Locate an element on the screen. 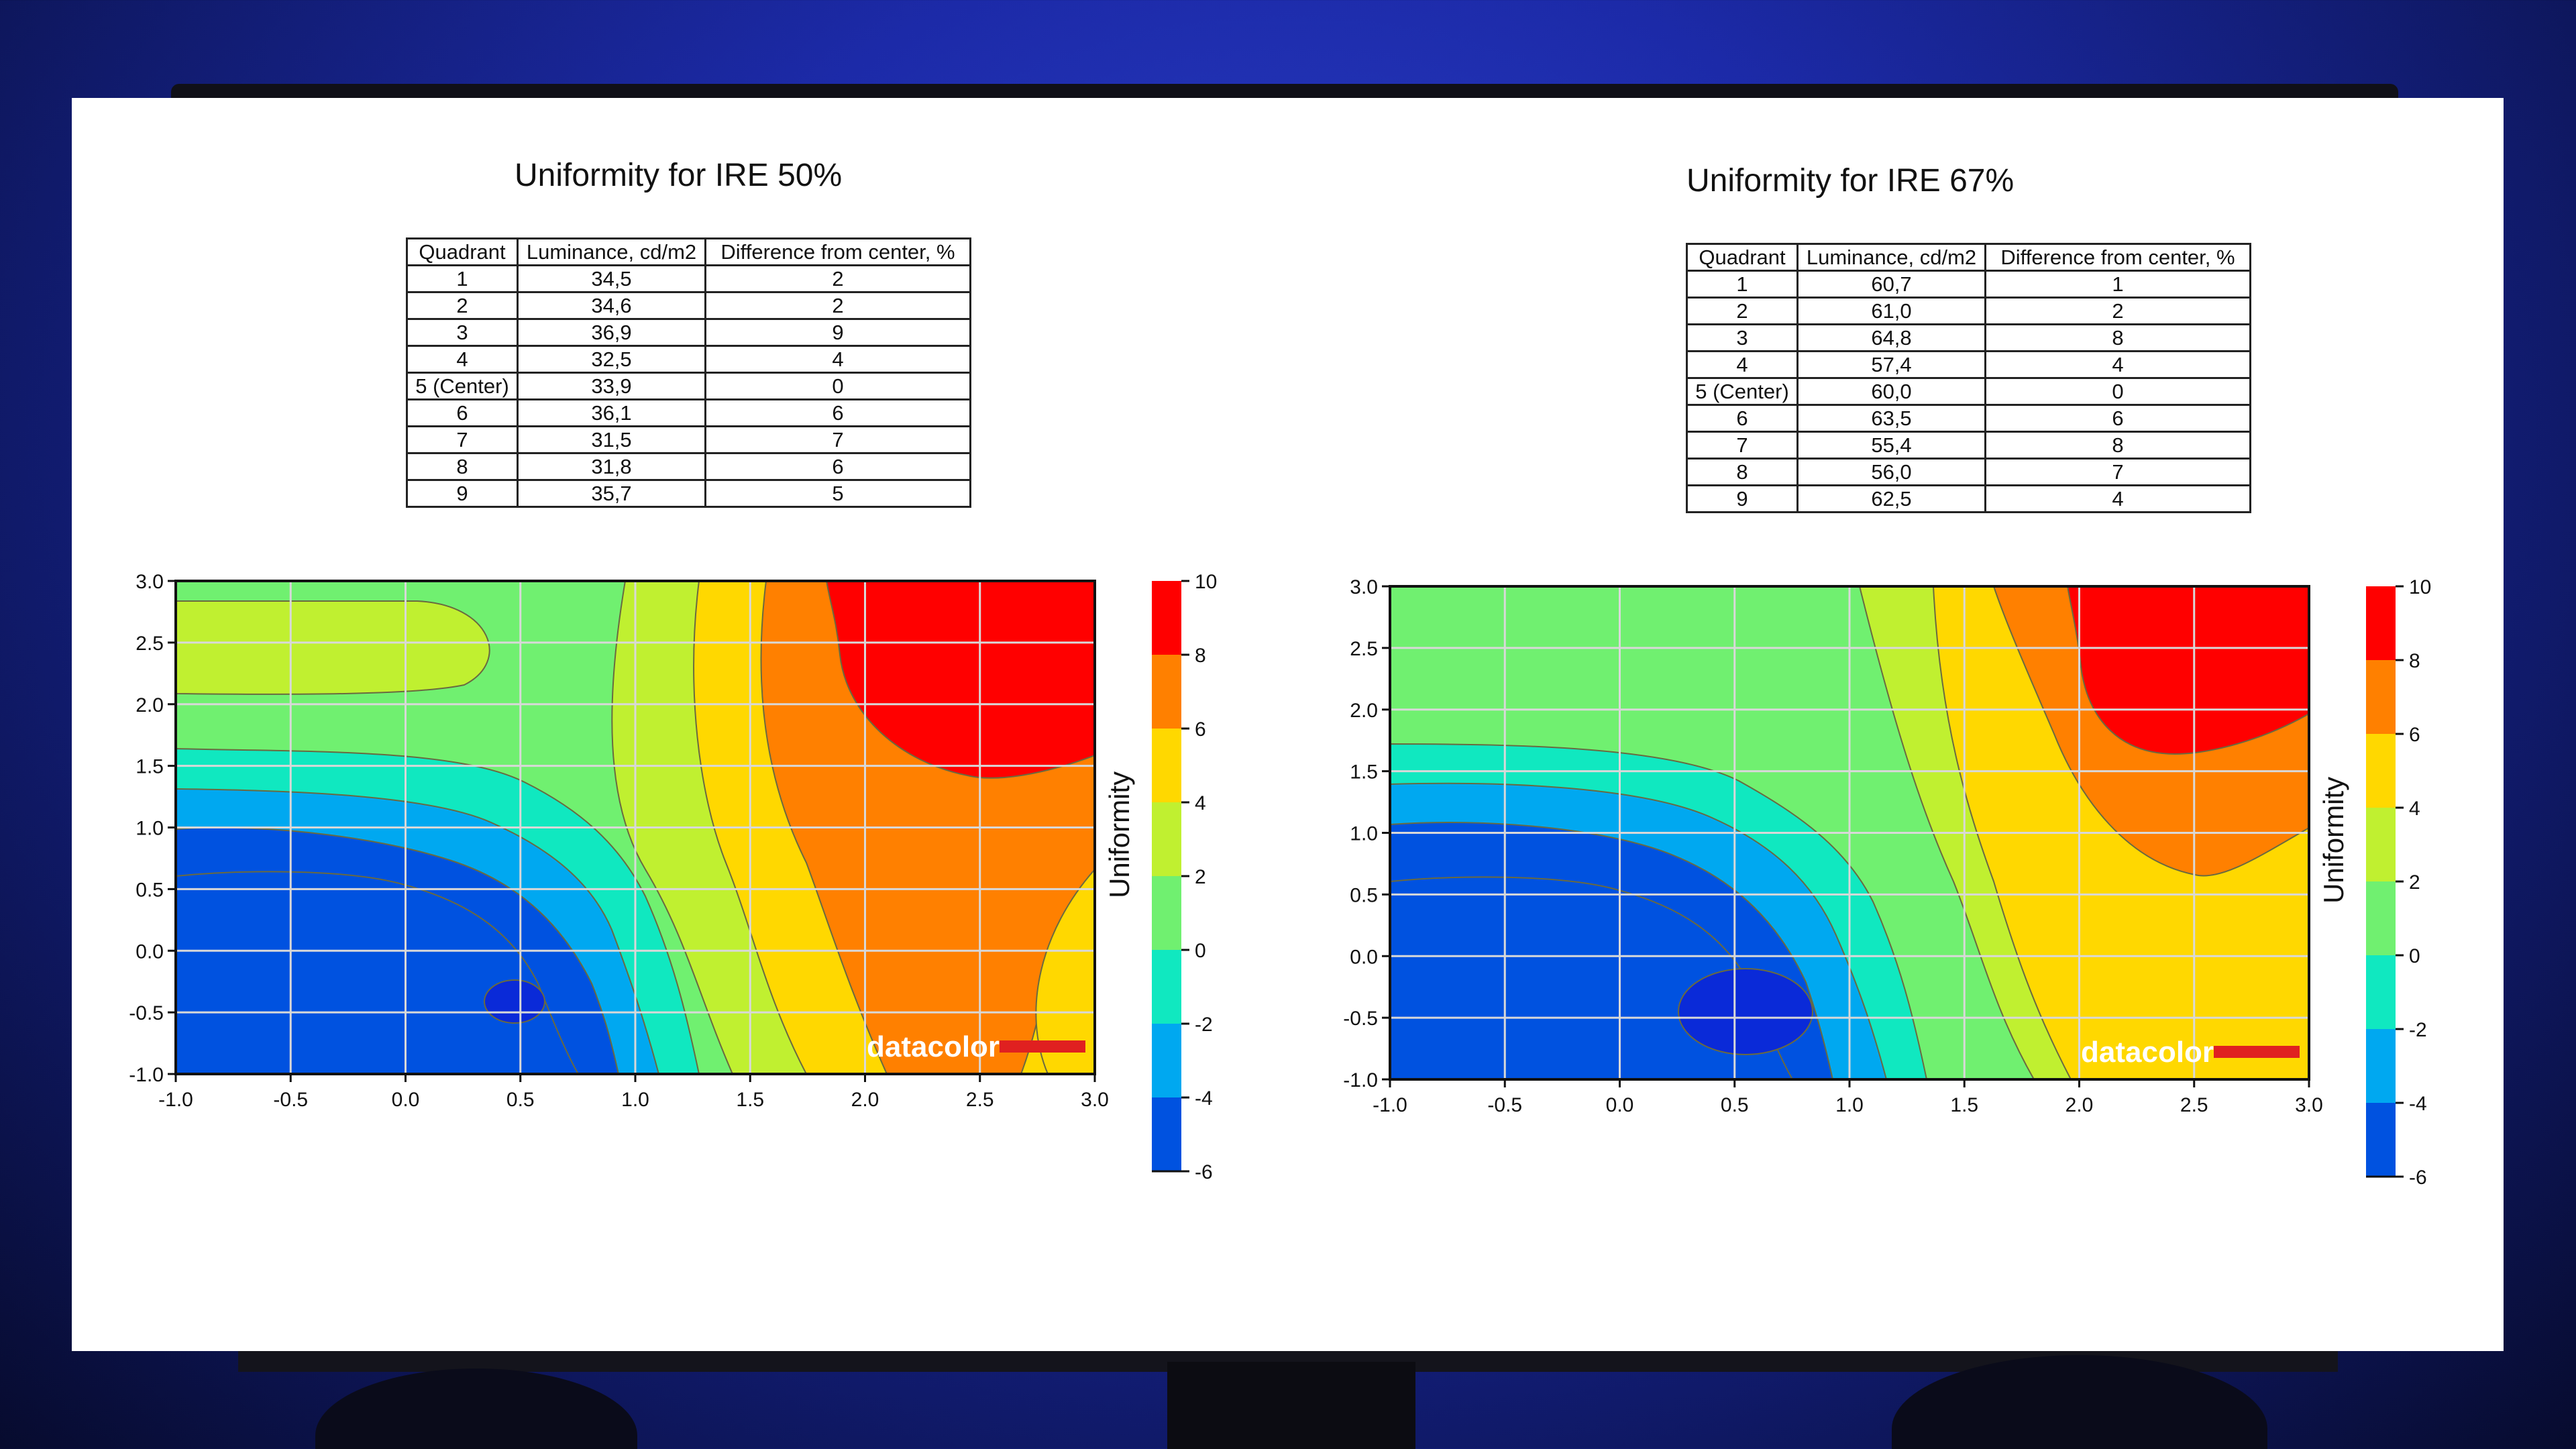 This screenshot has width=2576, height=1449. luminance-cell: 60,7 is located at coordinates (1891, 284).